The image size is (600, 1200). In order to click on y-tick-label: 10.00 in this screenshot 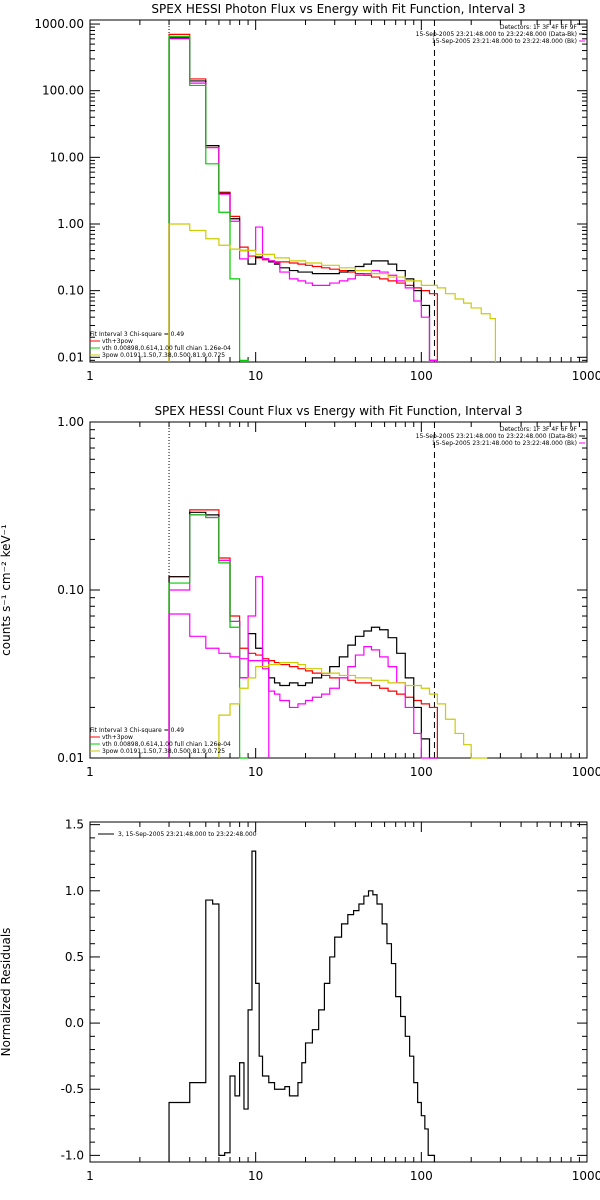, I will do `click(67, 157)`.